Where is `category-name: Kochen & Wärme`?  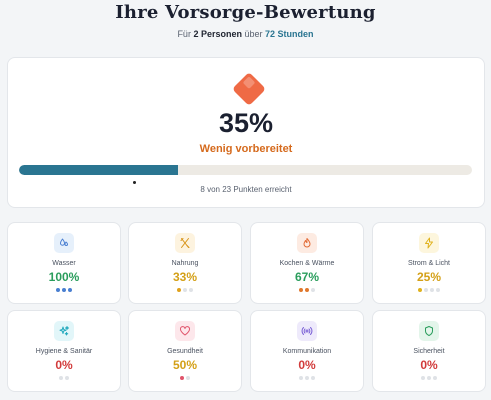
category-name: Kochen & Wärme is located at coordinates (307, 263).